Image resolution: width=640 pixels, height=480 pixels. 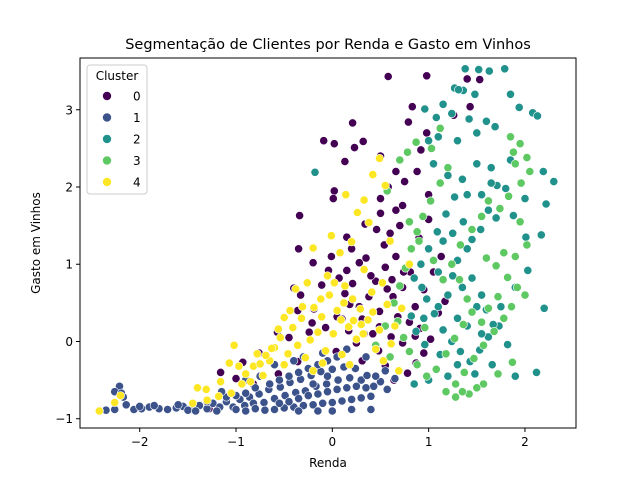 I want to click on legend-label-3: 3, so click(x=137, y=161).